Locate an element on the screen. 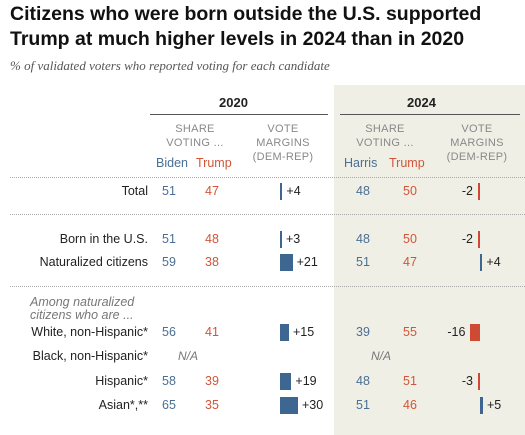 The height and width of the screenshot is (435, 525). row-label: Asian*,** is located at coordinates (123, 405).